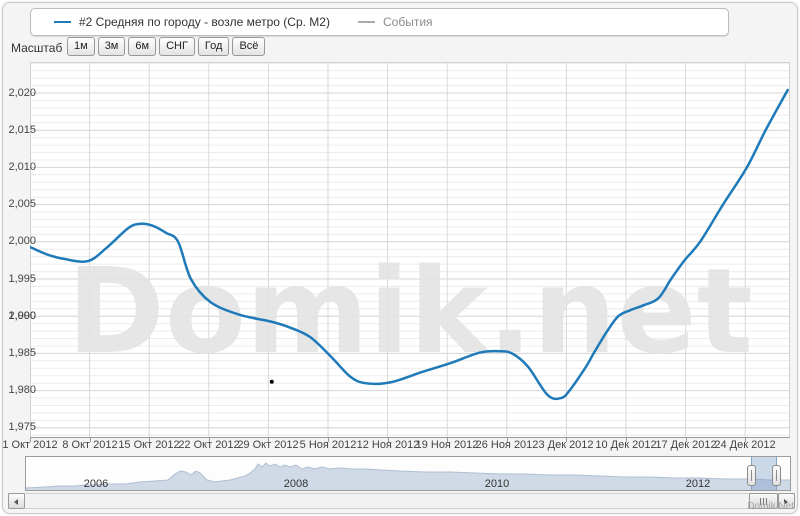 Image resolution: width=800 pixels, height=516 pixels. Describe the element at coordinates (268, 445) in the screenshot. I see `x-axis-label: 29 Окт 2012` at that location.